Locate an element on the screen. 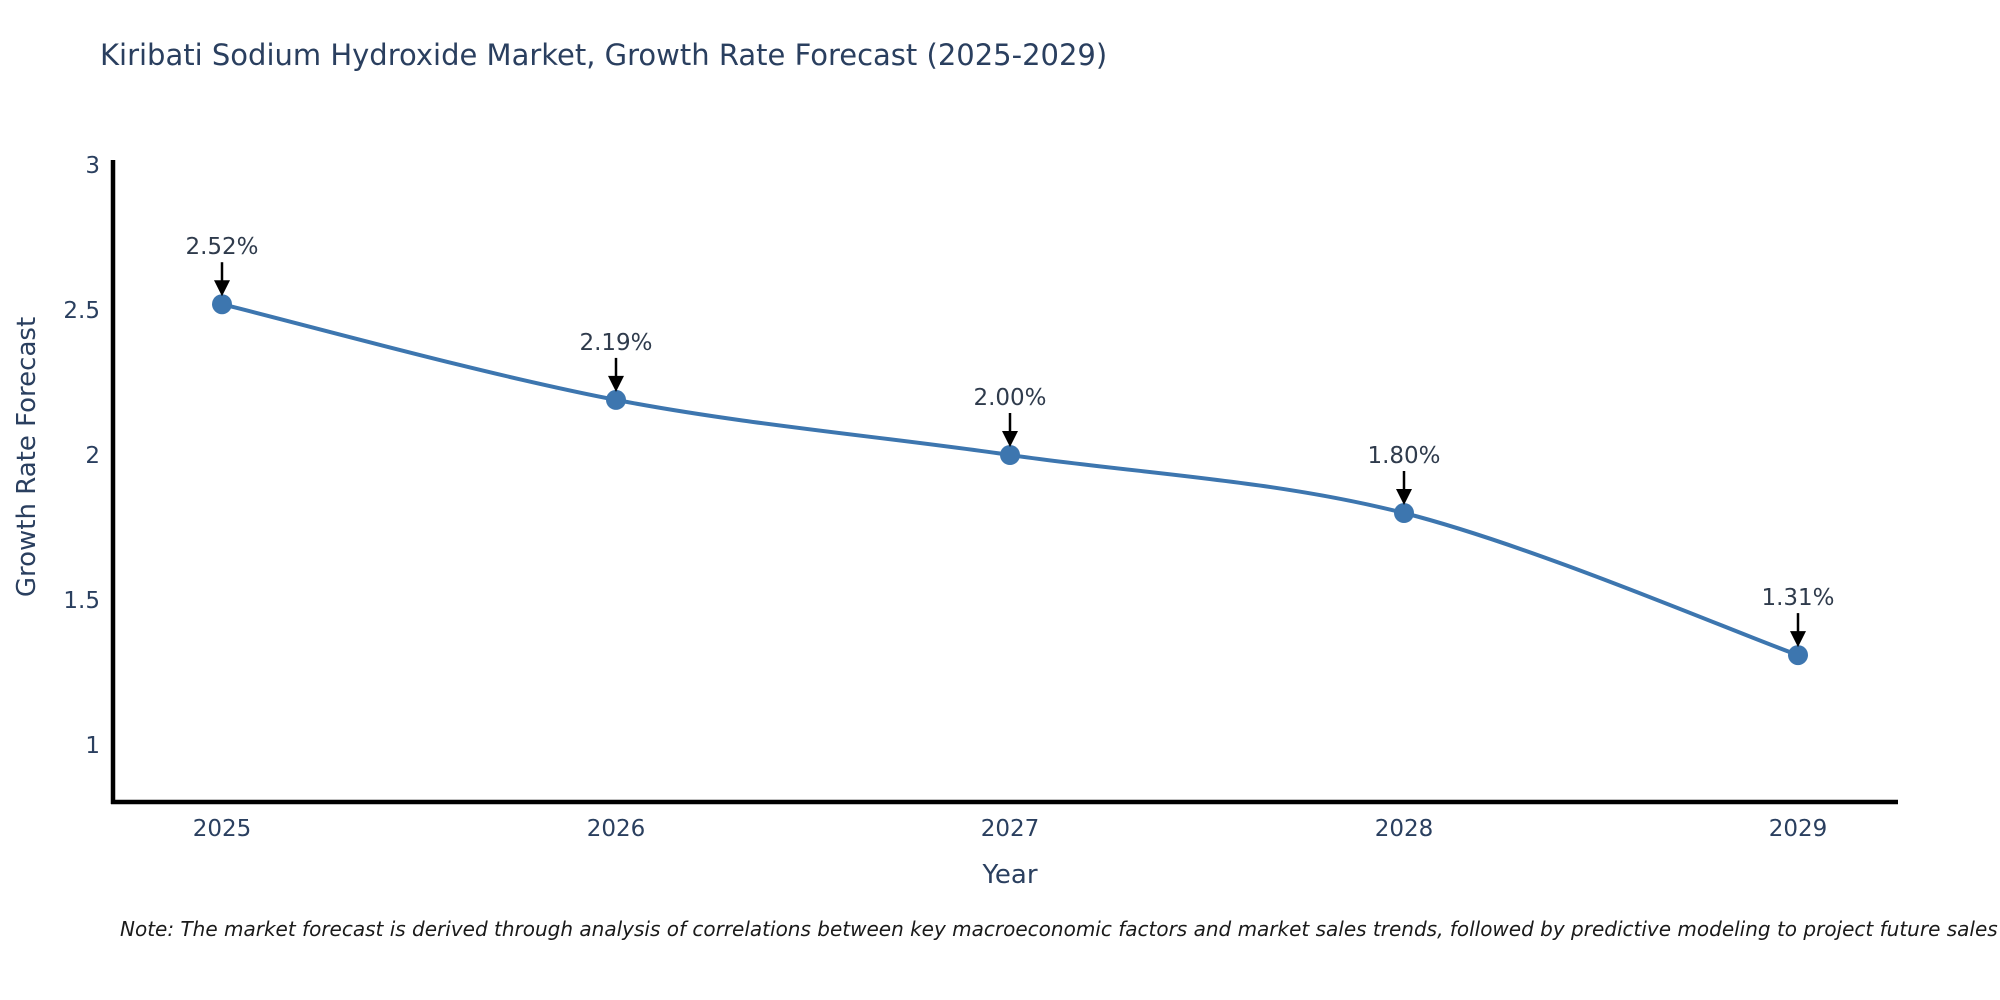  x-tick-label: 2027 is located at coordinates (1010, 829).